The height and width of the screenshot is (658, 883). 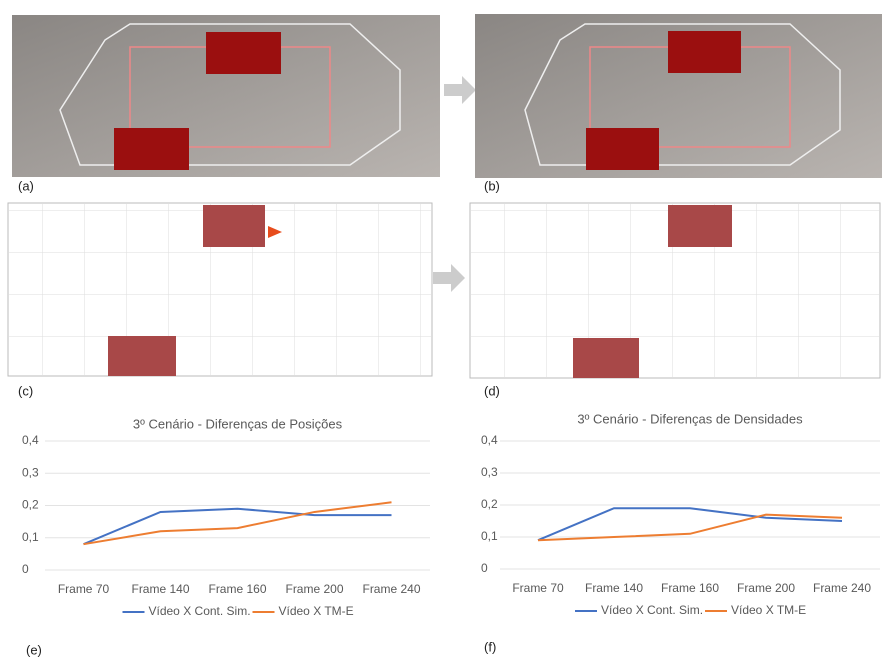 I want to click on panel-label: (c), so click(x=25, y=390).